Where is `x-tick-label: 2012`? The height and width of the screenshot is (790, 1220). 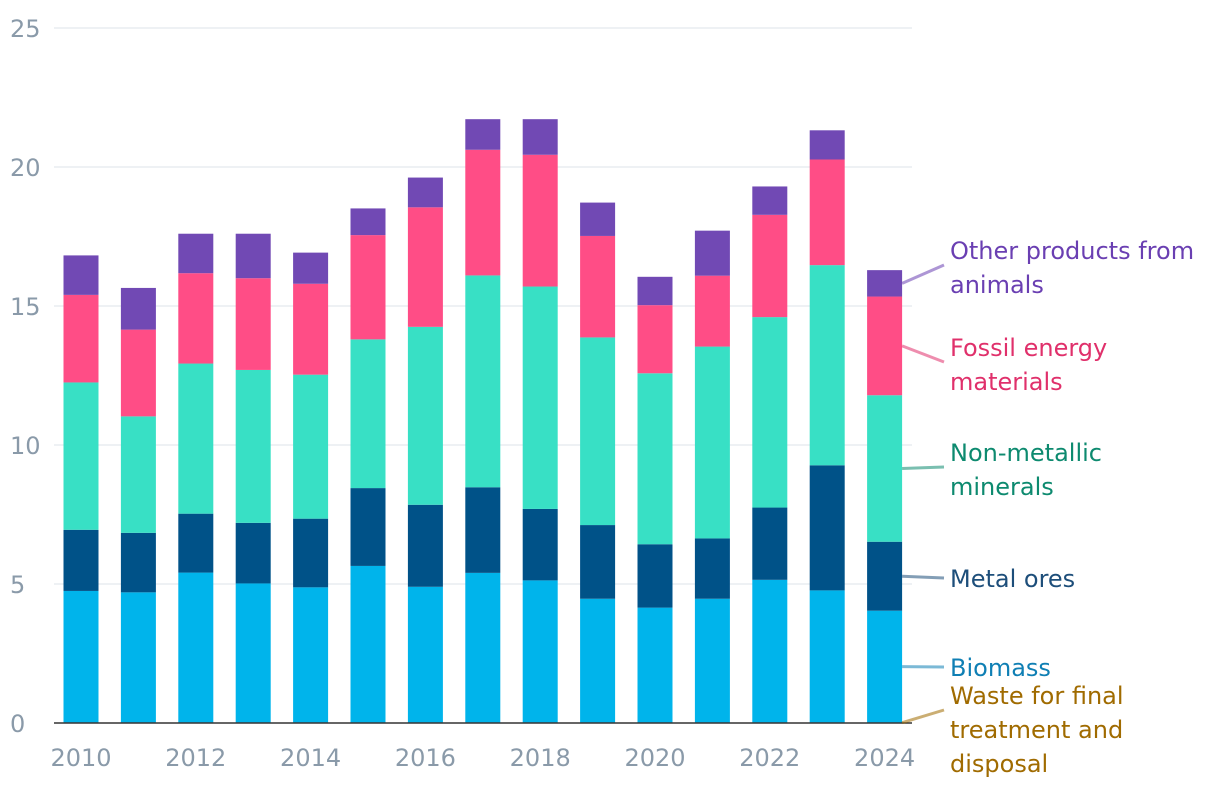 x-tick-label: 2012 is located at coordinates (195, 758).